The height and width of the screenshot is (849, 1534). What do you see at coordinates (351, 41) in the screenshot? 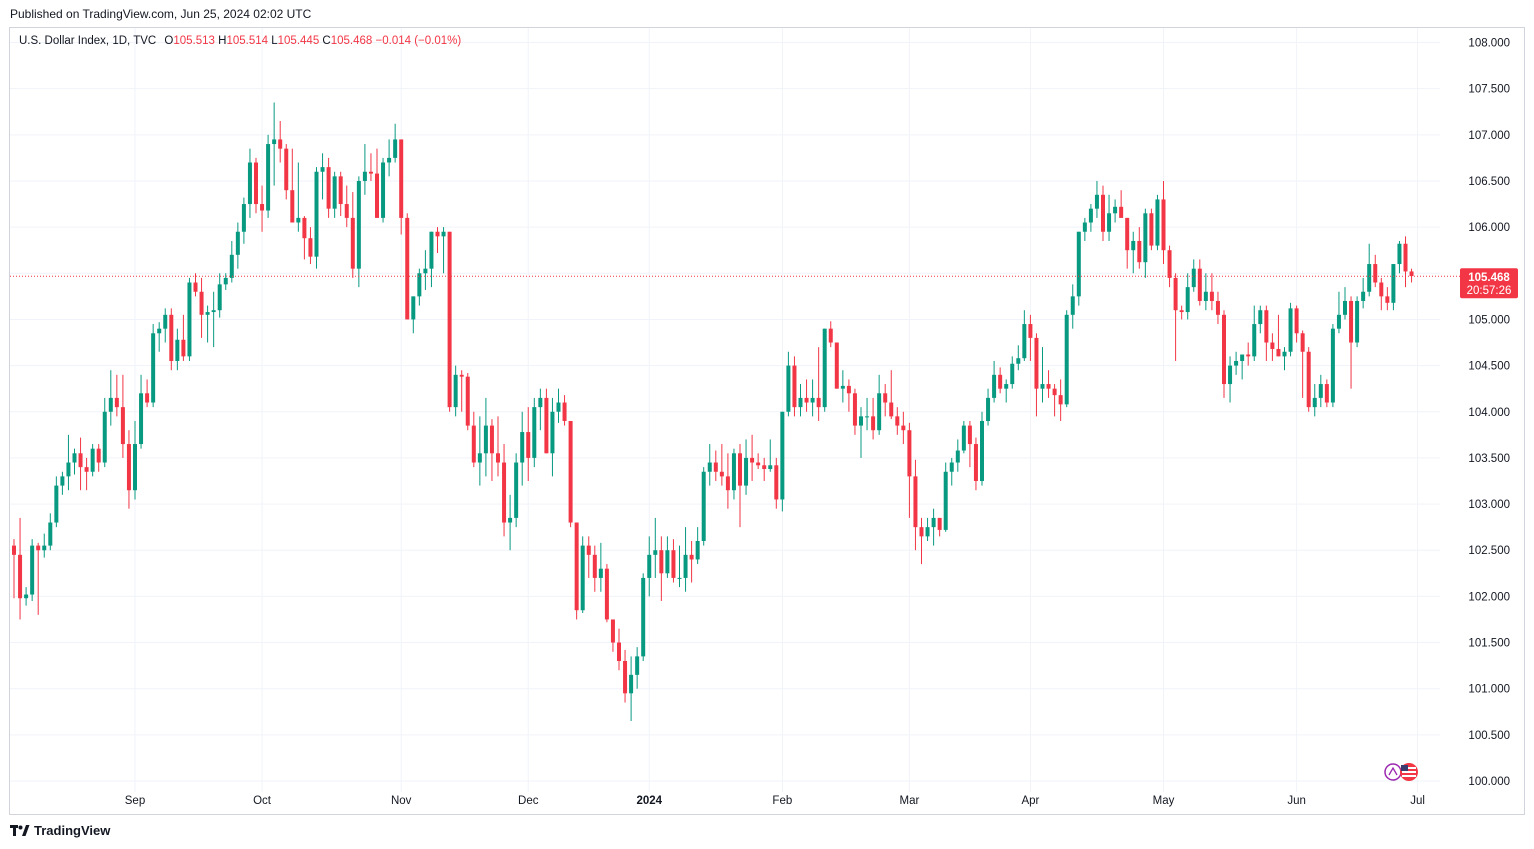
I see `legend-close-value: 105.468` at bounding box center [351, 41].